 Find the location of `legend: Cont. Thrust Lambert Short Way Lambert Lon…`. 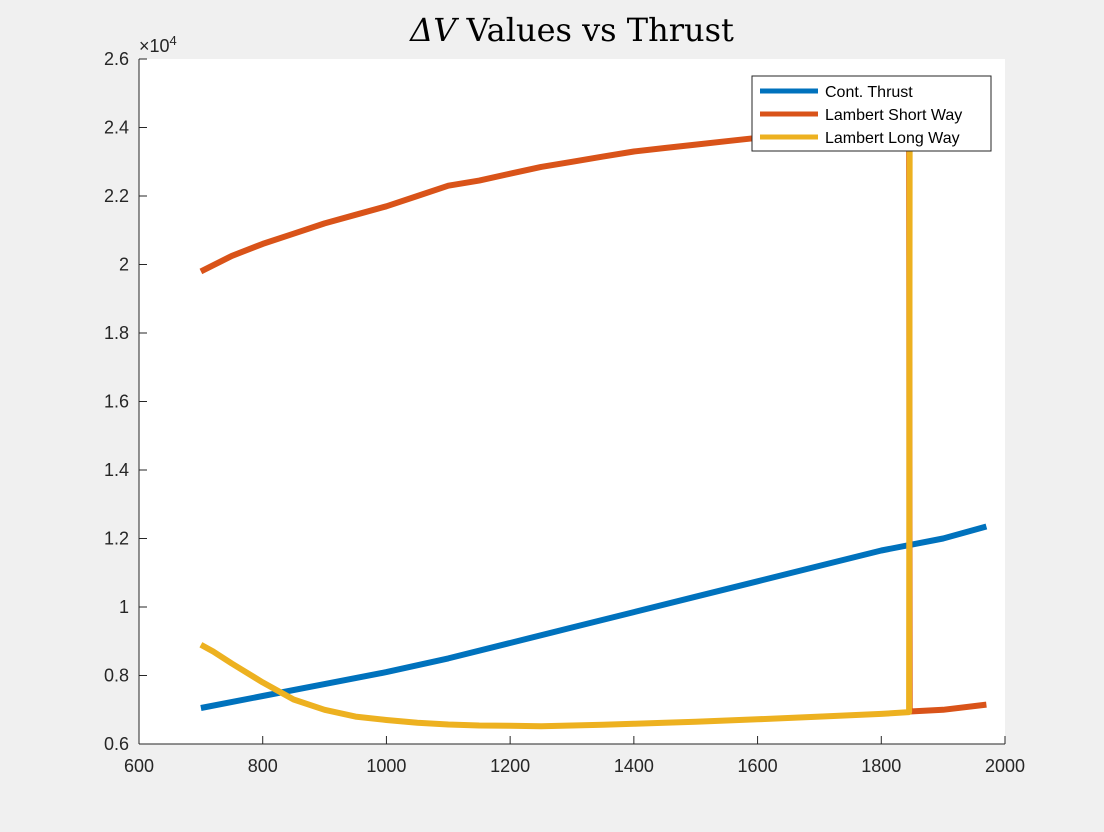

legend: Cont. Thrust Lambert Short Way Lambert Lon… is located at coordinates (871, 113).